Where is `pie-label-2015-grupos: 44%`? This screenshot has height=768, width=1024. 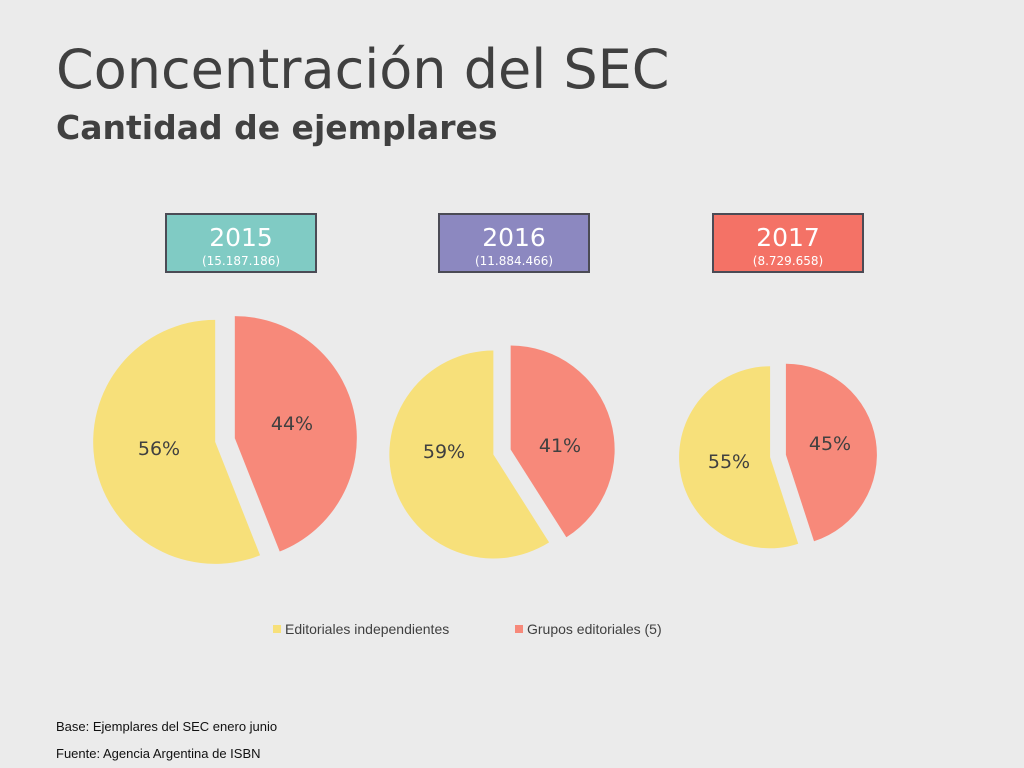 pie-label-2015-grupos: 44% is located at coordinates (292, 424).